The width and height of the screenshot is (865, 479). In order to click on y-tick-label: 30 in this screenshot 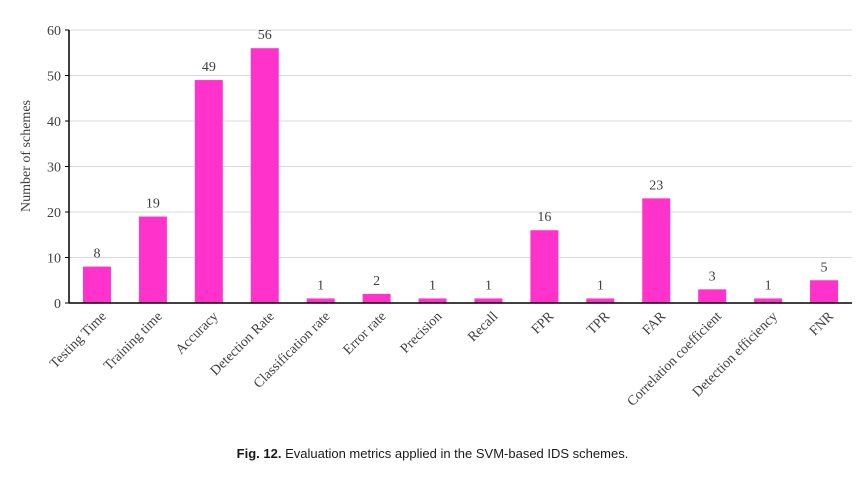, I will do `click(54, 168)`.